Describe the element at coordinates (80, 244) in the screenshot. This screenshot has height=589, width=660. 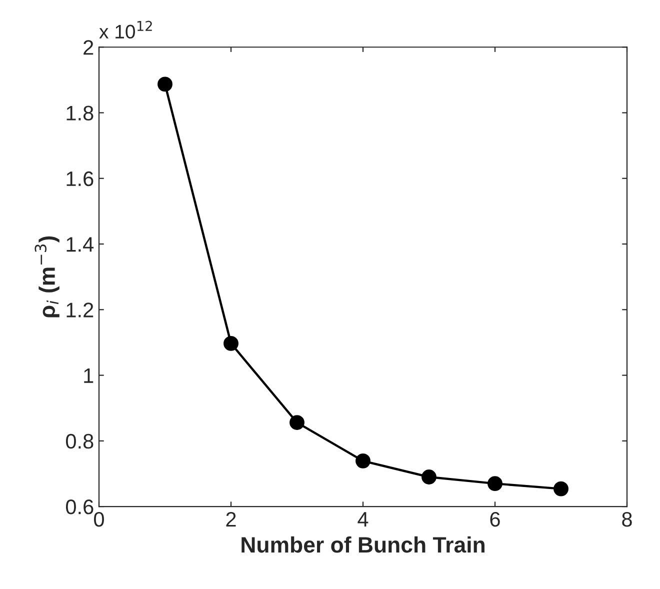
I see `y-tick-label: 1.4` at that location.